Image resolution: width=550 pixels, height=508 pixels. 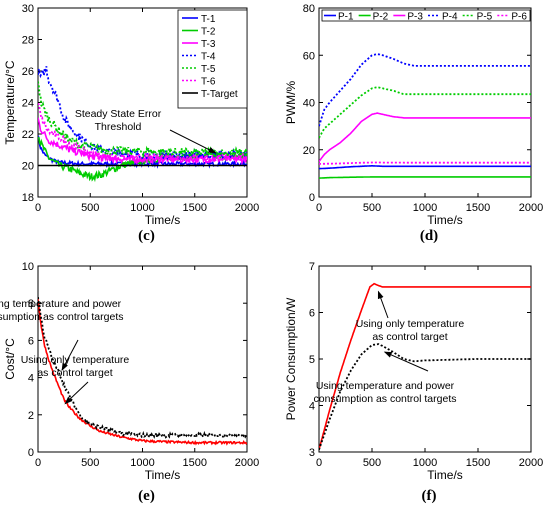 What do you see at coordinates (31, 304) in the screenshot?
I see `y-tick-label: 8` at bounding box center [31, 304].